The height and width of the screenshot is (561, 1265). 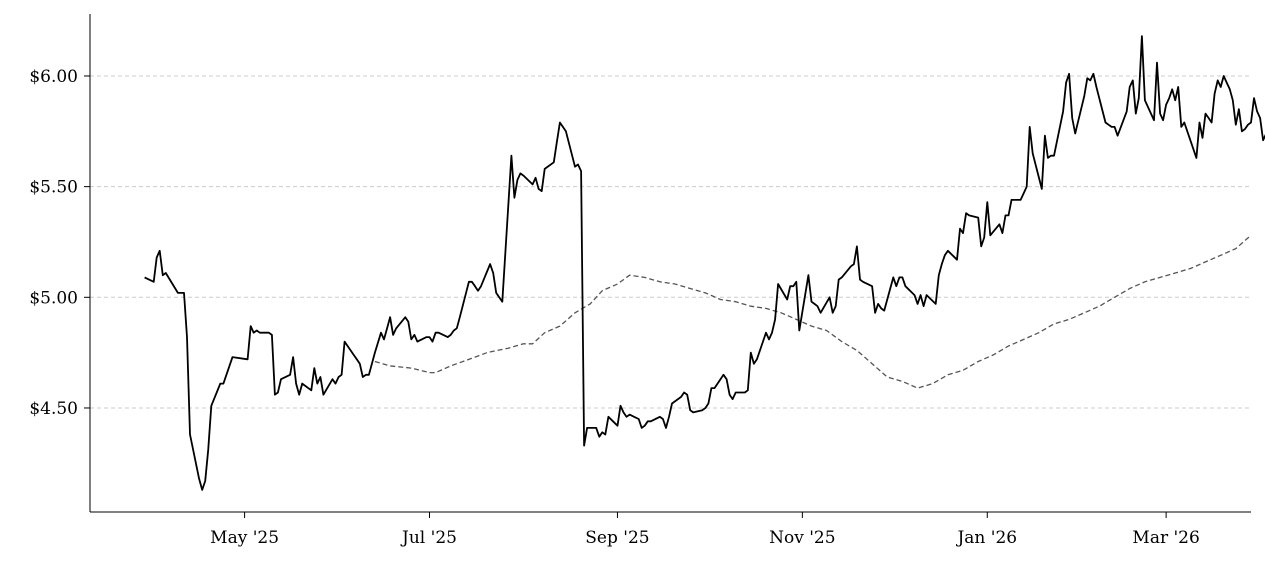 I want to click on x-tick-label: Nov '25, so click(x=802, y=538).